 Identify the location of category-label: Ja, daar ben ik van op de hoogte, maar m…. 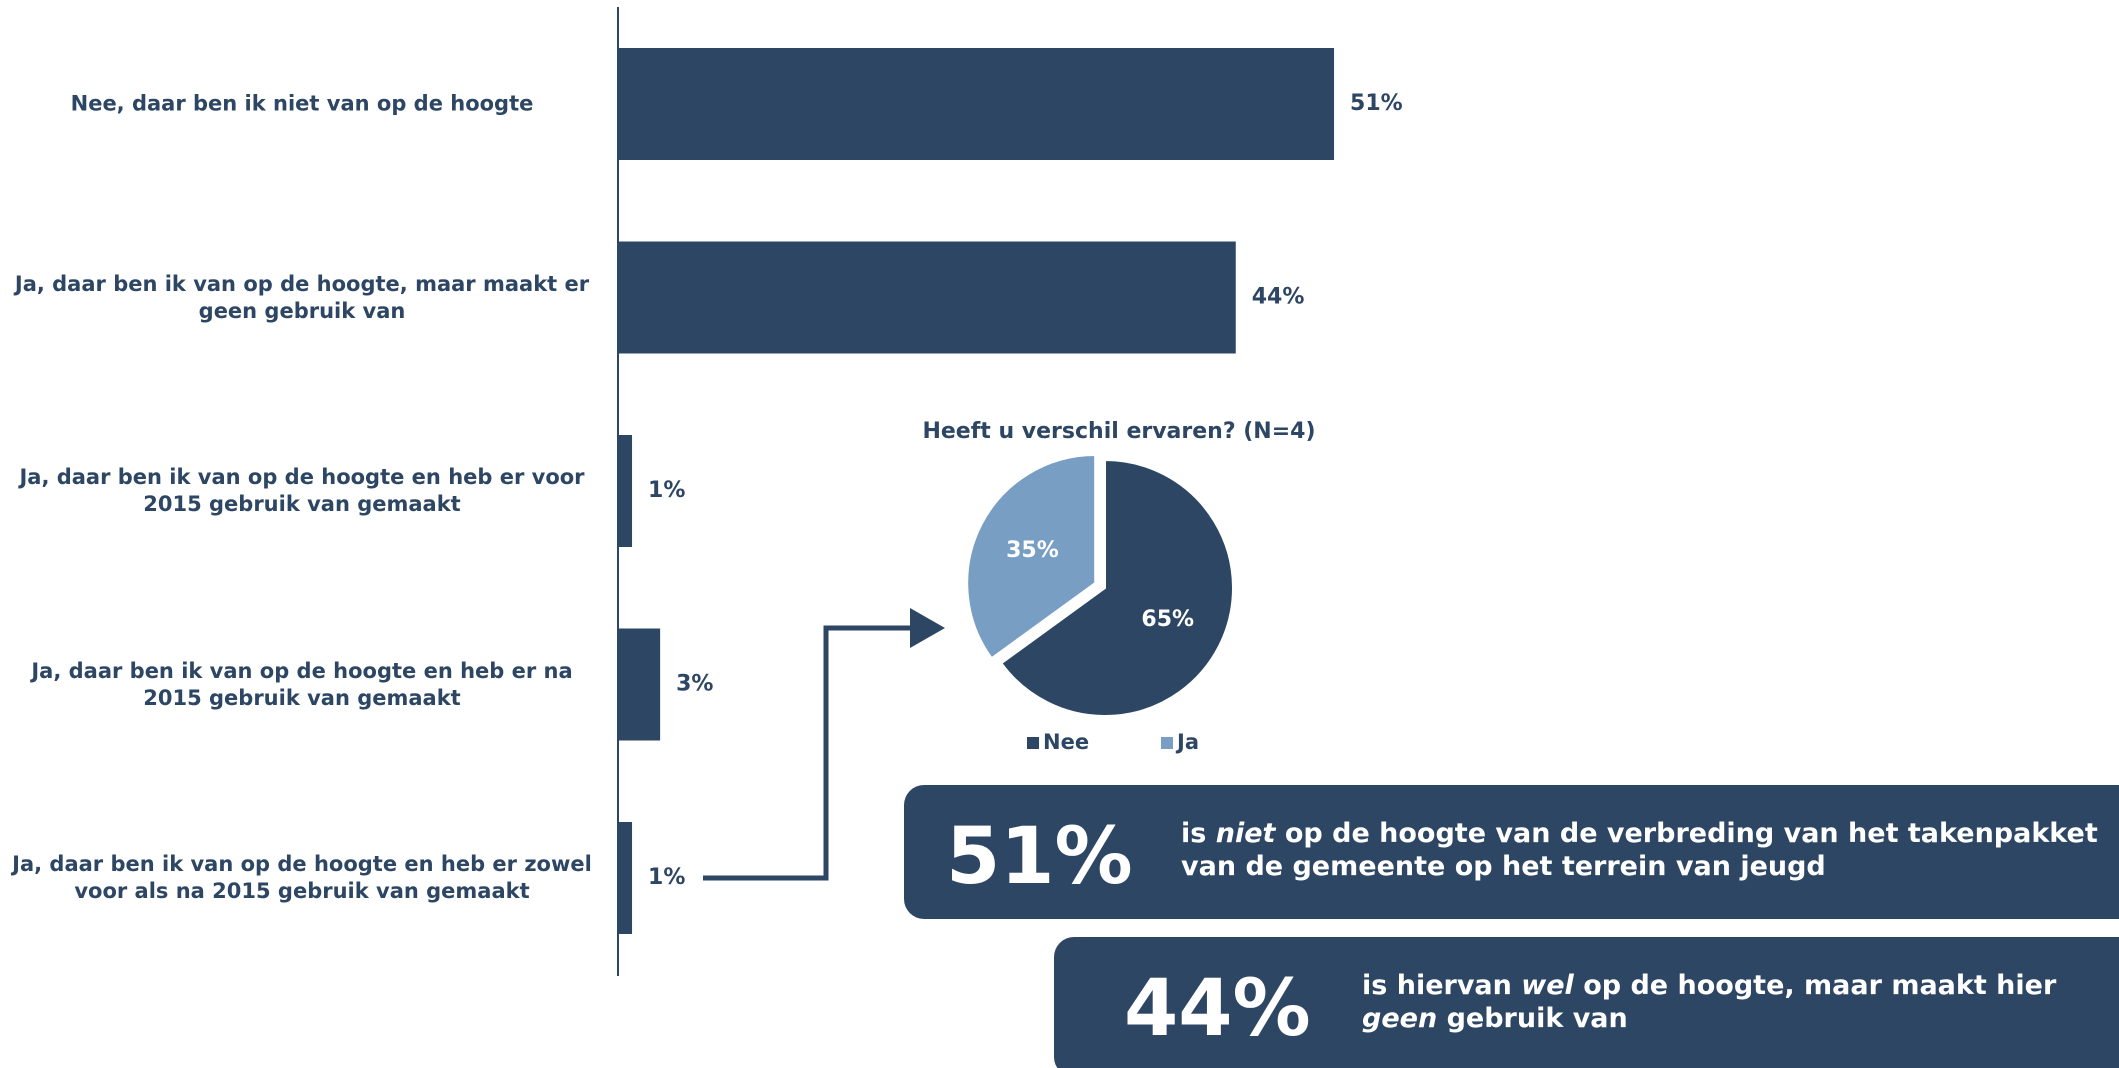
(302, 297).